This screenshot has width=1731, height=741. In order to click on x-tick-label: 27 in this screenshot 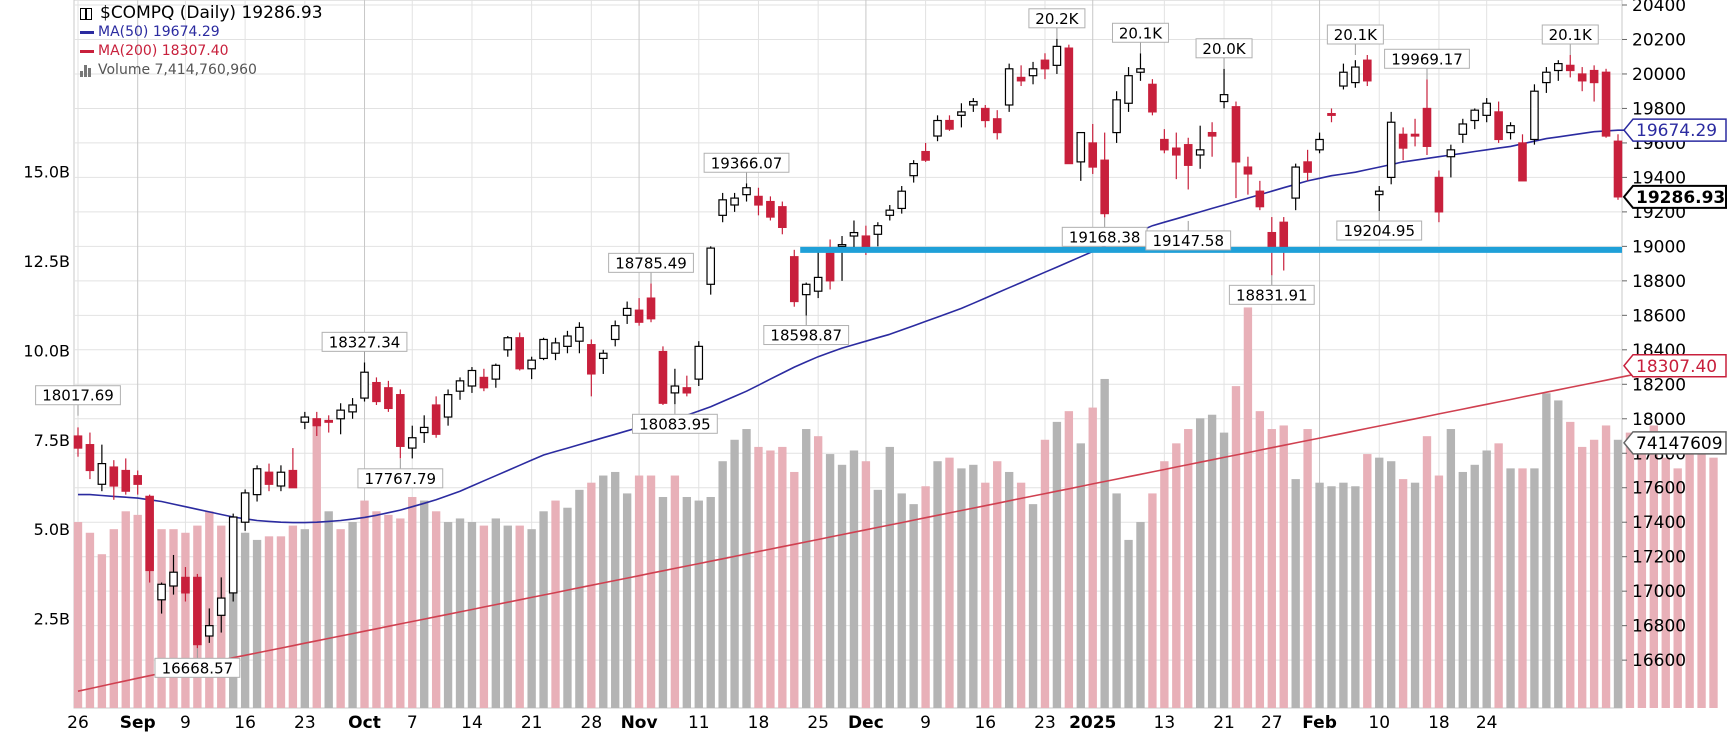, I will do `click(1272, 723)`.